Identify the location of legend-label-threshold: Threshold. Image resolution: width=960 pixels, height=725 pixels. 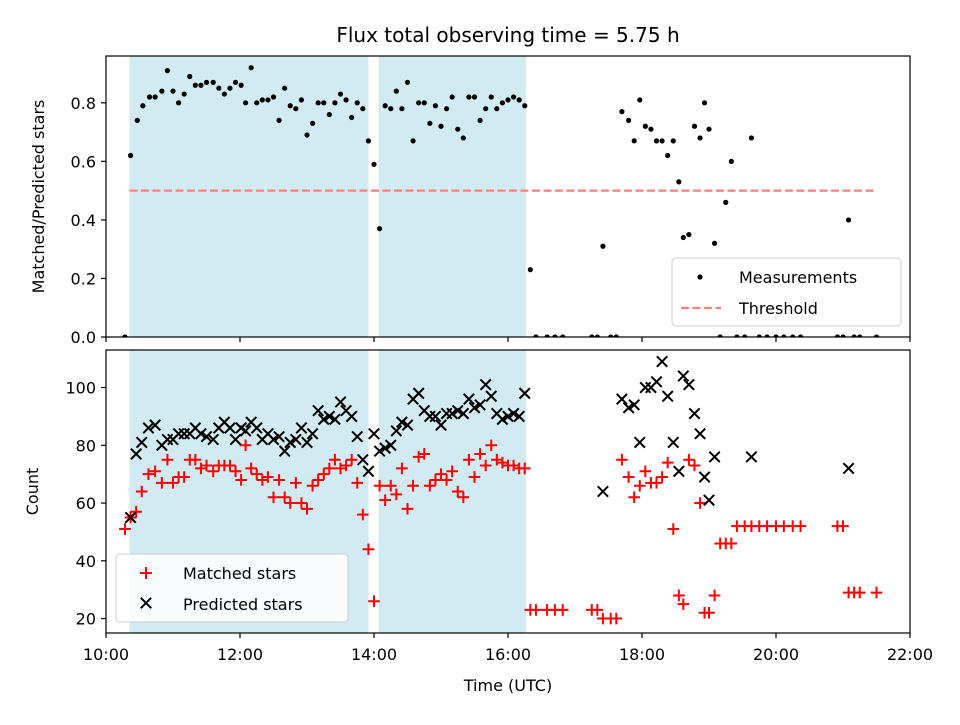
(778, 308).